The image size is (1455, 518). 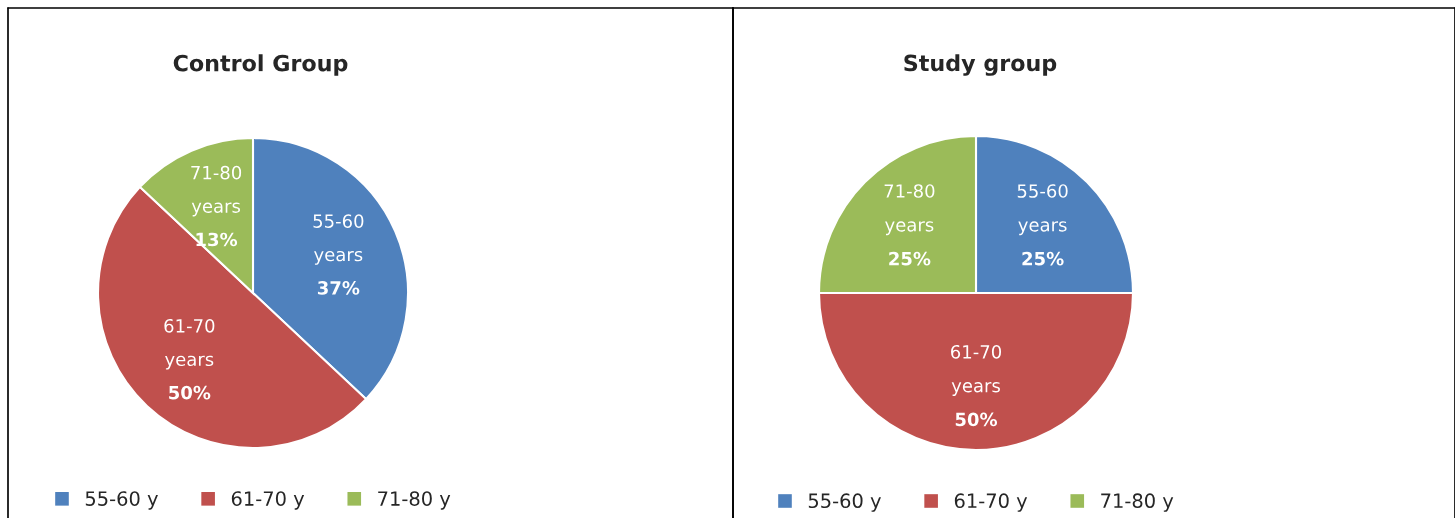 What do you see at coordinates (1042, 225) in the screenshot?
I see `text: 55-60 years 25%` at bounding box center [1042, 225].